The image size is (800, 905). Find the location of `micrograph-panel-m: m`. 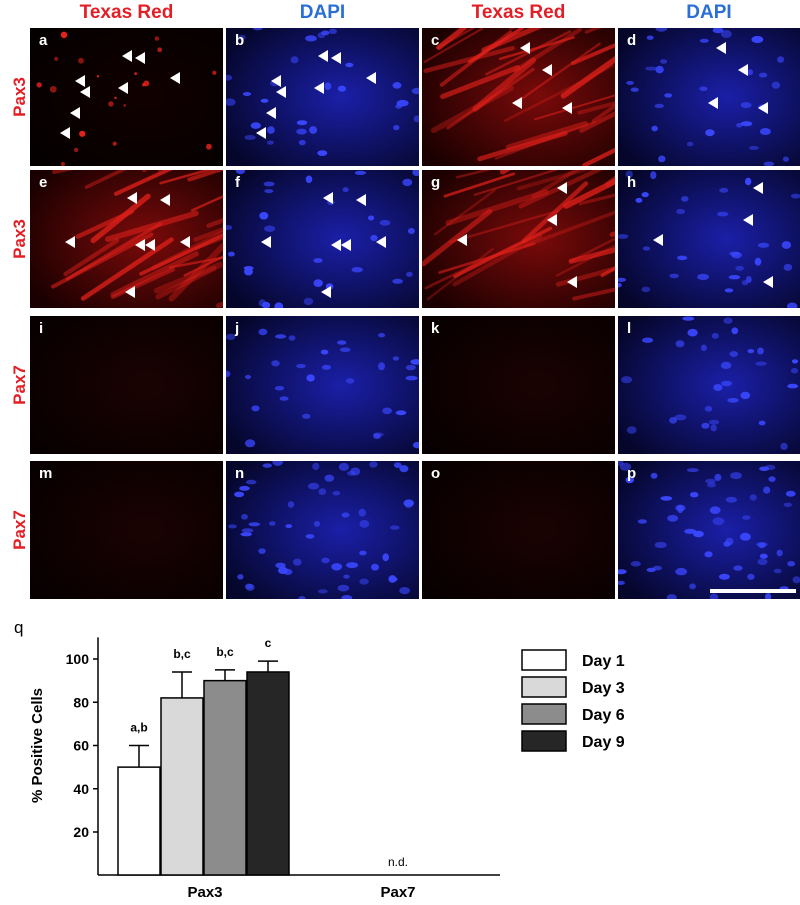

micrograph-panel-m: m is located at coordinates (126, 530).